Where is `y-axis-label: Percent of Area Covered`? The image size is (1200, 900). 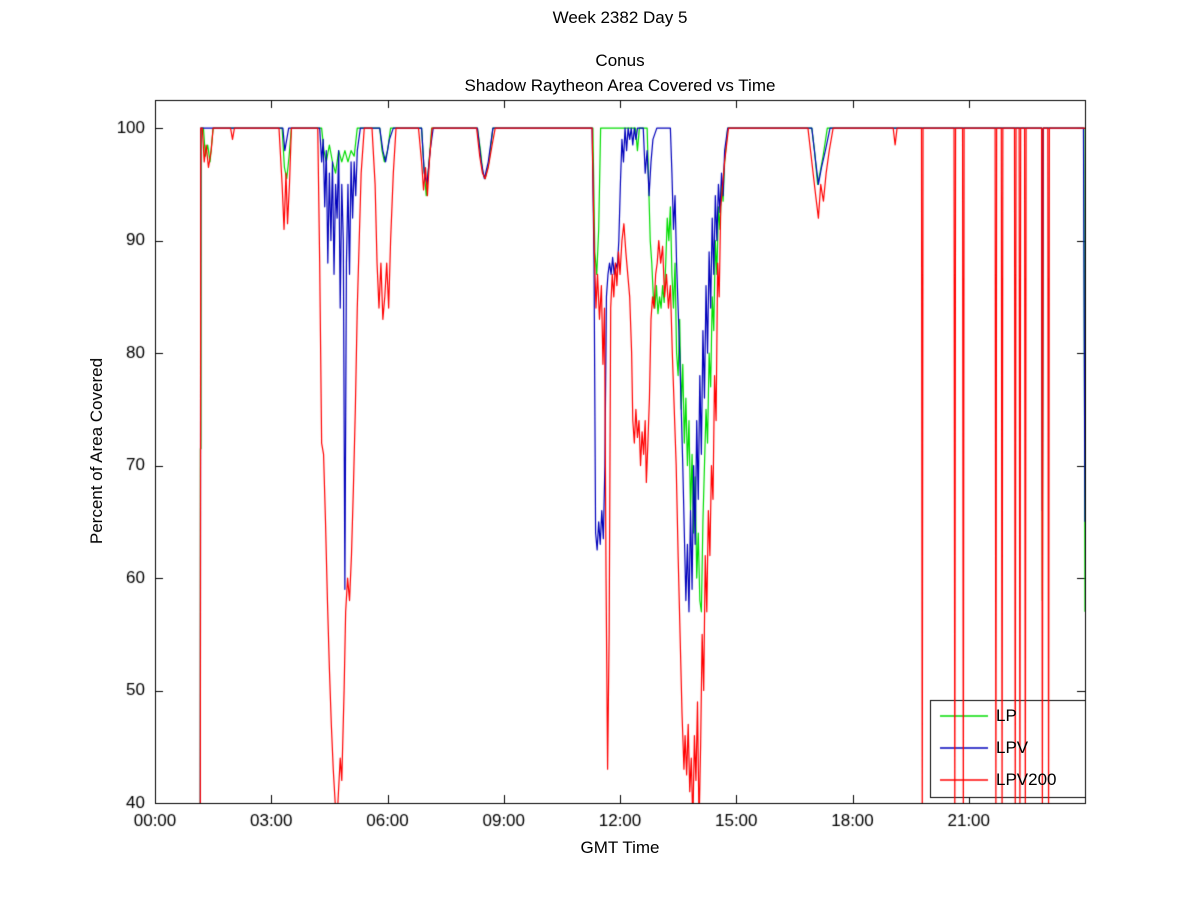
y-axis-label: Percent of Area Covered is located at coordinates (96, 451).